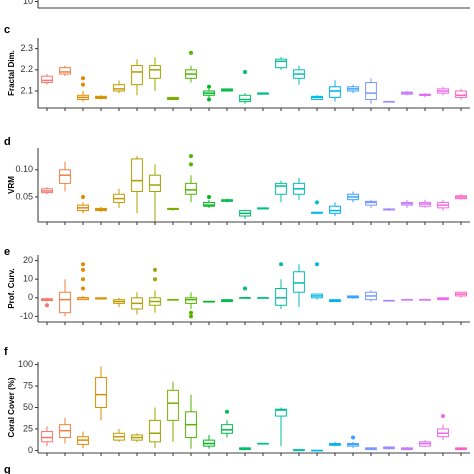  What do you see at coordinates (7, 469) in the screenshot?
I see `panel-letter: g` at bounding box center [7, 469].